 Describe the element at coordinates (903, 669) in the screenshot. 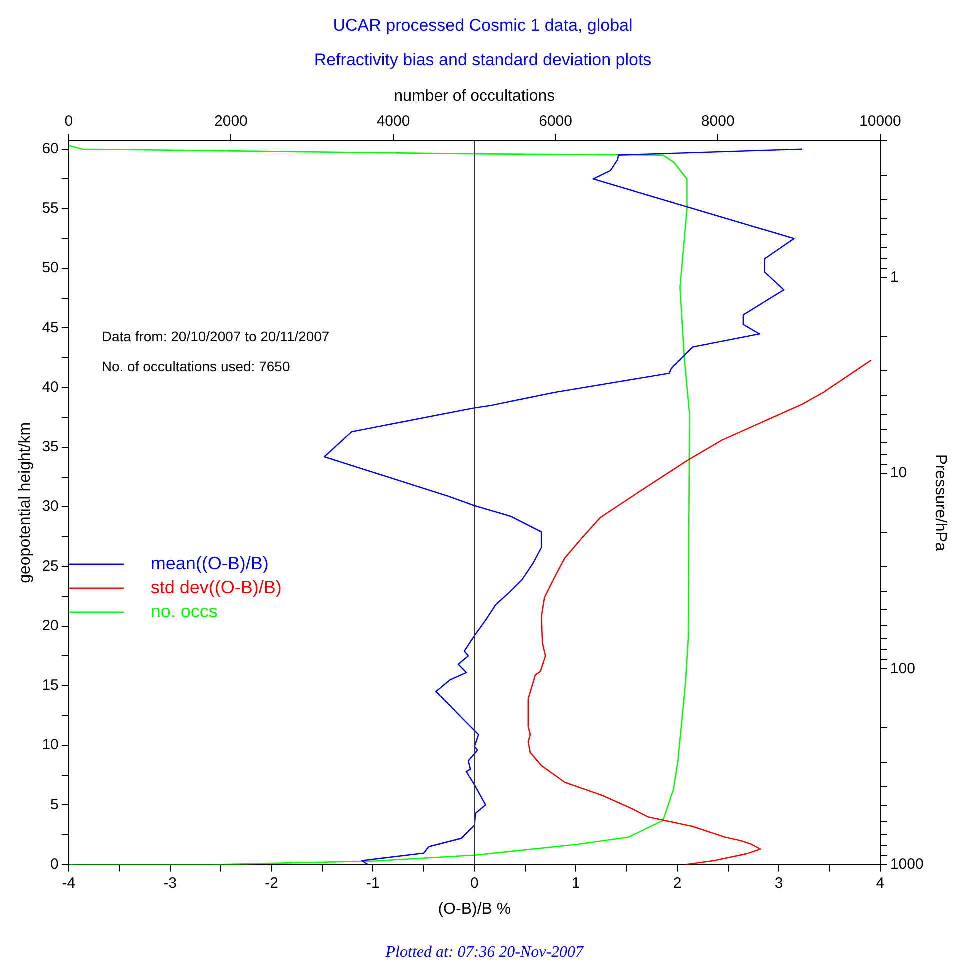

I see `y2-tick-label: 100` at that location.